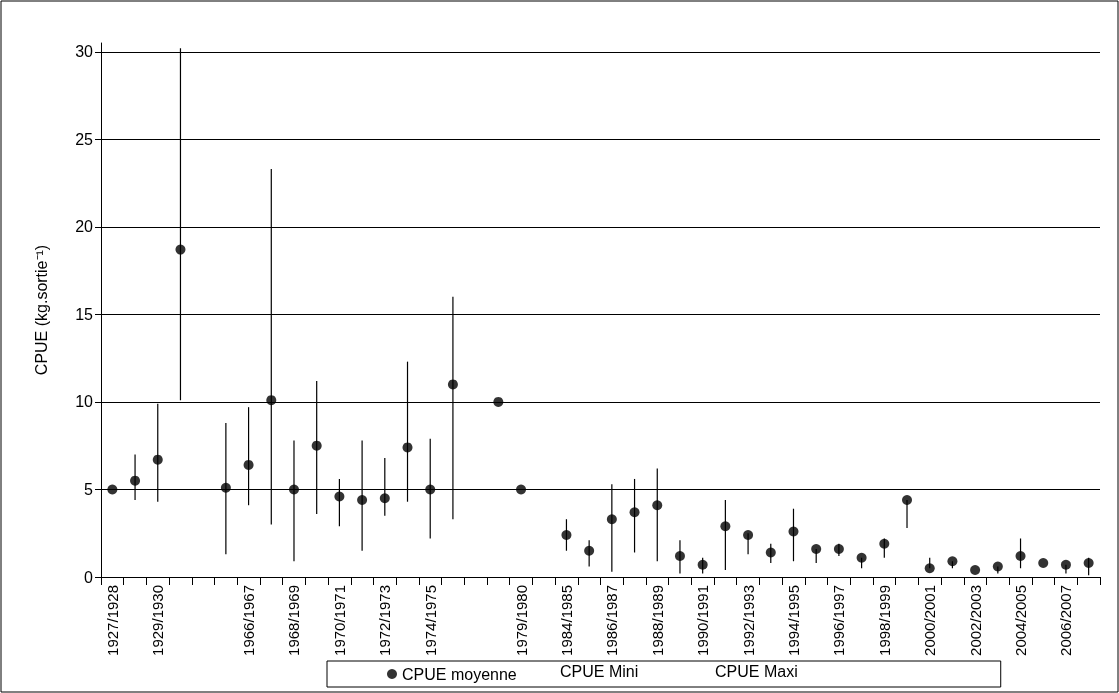 The width and height of the screenshot is (1119, 693). Describe the element at coordinates (703, 620) in the screenshot. I see `x-tick-label: 1990/1991` at that location.